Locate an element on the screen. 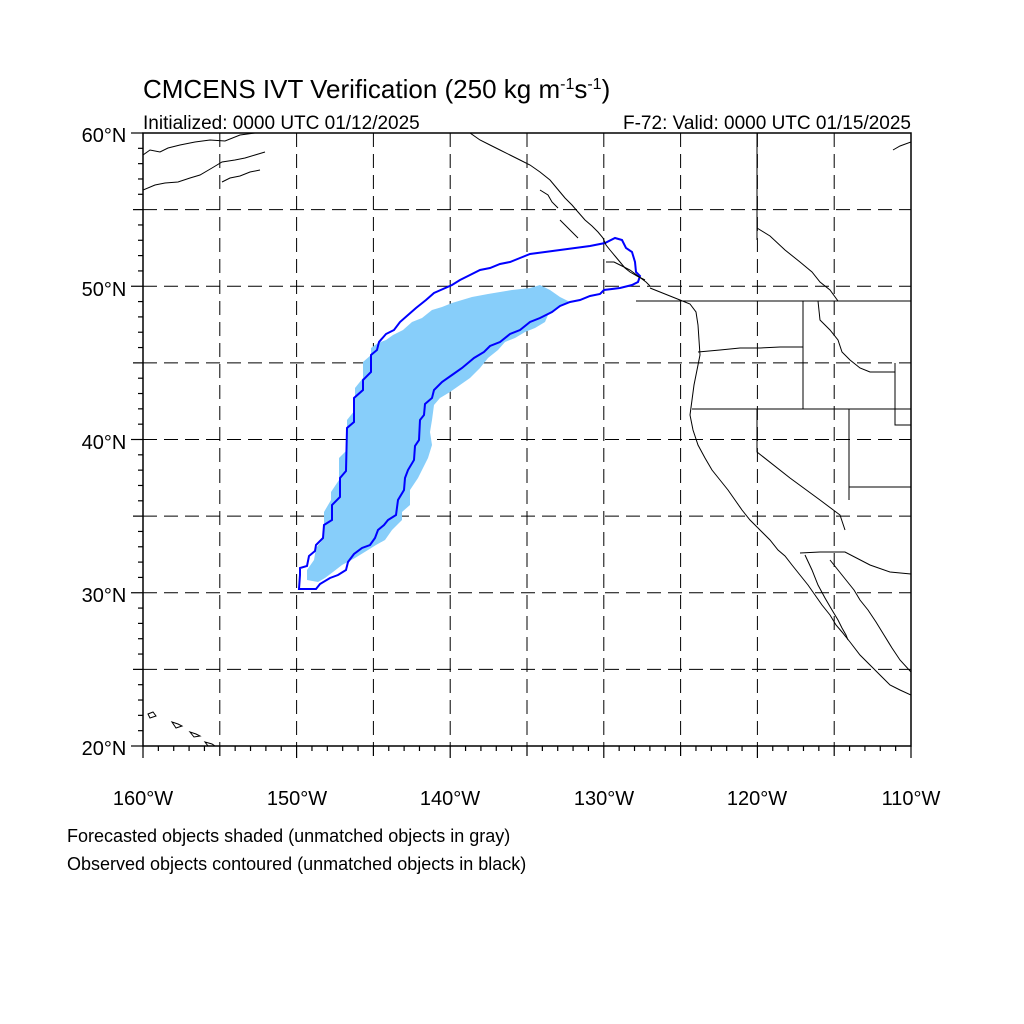  political-borders is located at coordinates (773, 354).